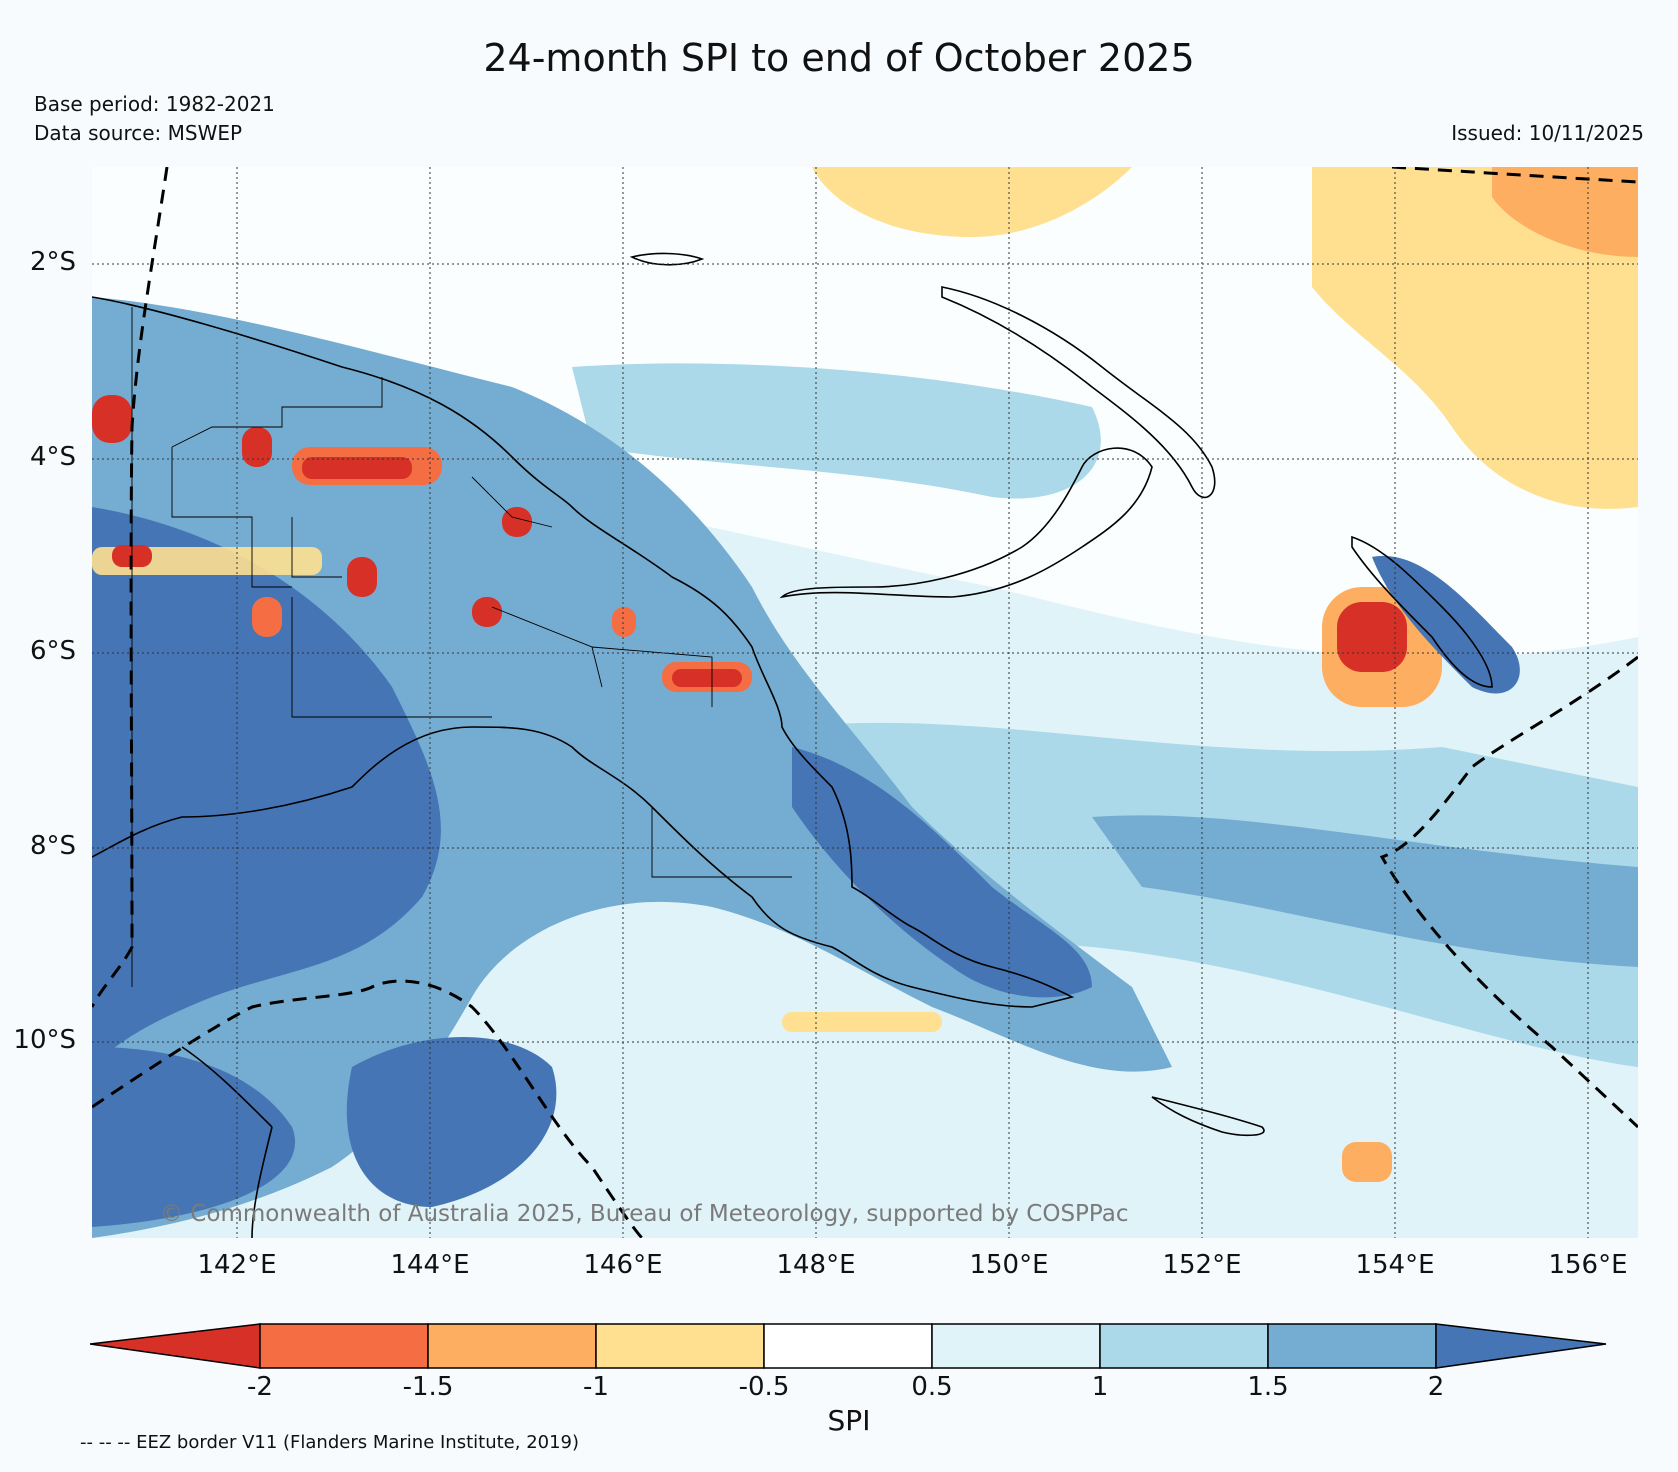  I want to click on eez-border-east, so click(1508, 892).